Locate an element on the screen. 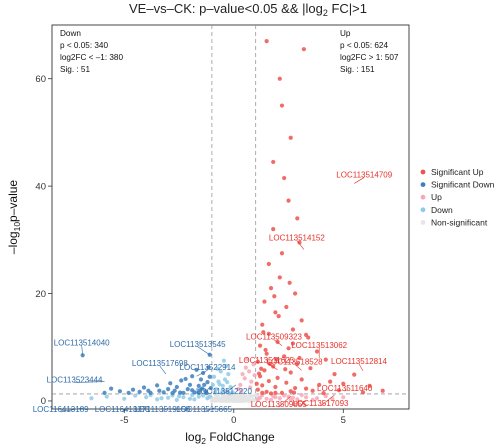  gene-label: LOC113513062 is located at coordinates (319, 345).